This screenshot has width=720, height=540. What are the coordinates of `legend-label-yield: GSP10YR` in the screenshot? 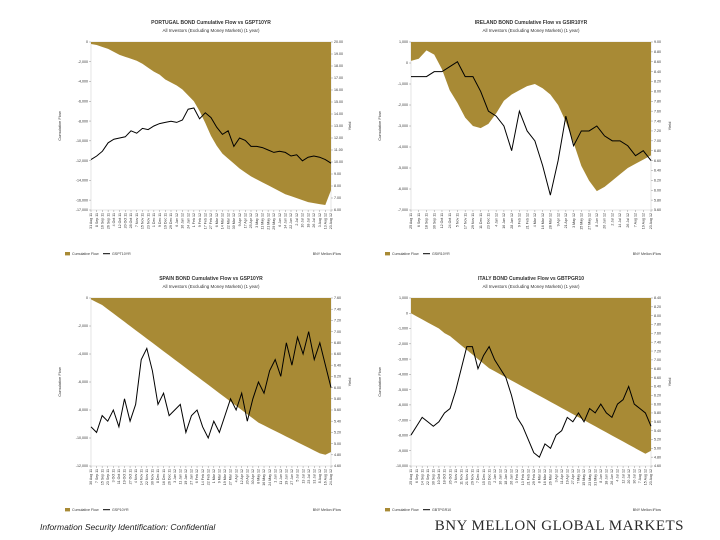 It's located at (120, 510).